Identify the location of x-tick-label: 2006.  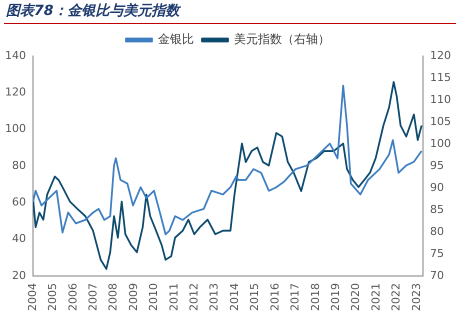
(73, 297).